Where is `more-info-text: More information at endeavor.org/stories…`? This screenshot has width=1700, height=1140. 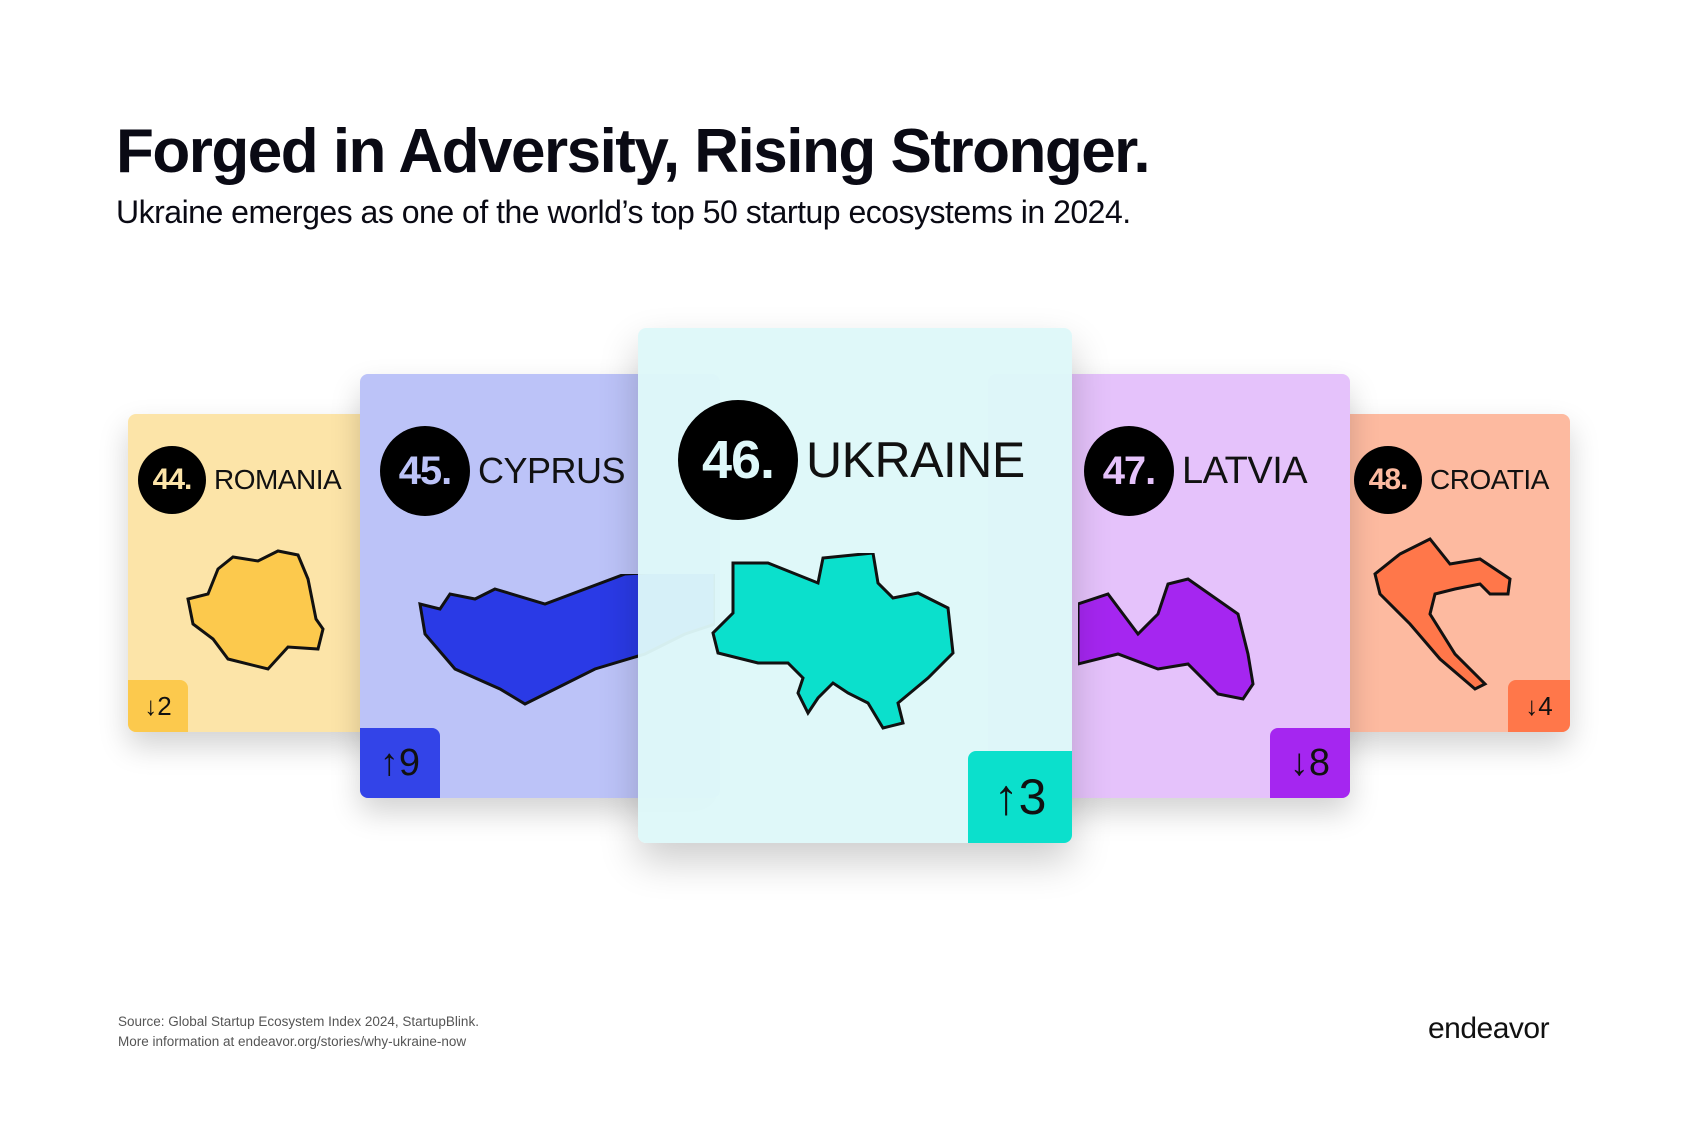 more-info-text: More information at endeavor.org/stories… is located at coordinates (292, 1041).